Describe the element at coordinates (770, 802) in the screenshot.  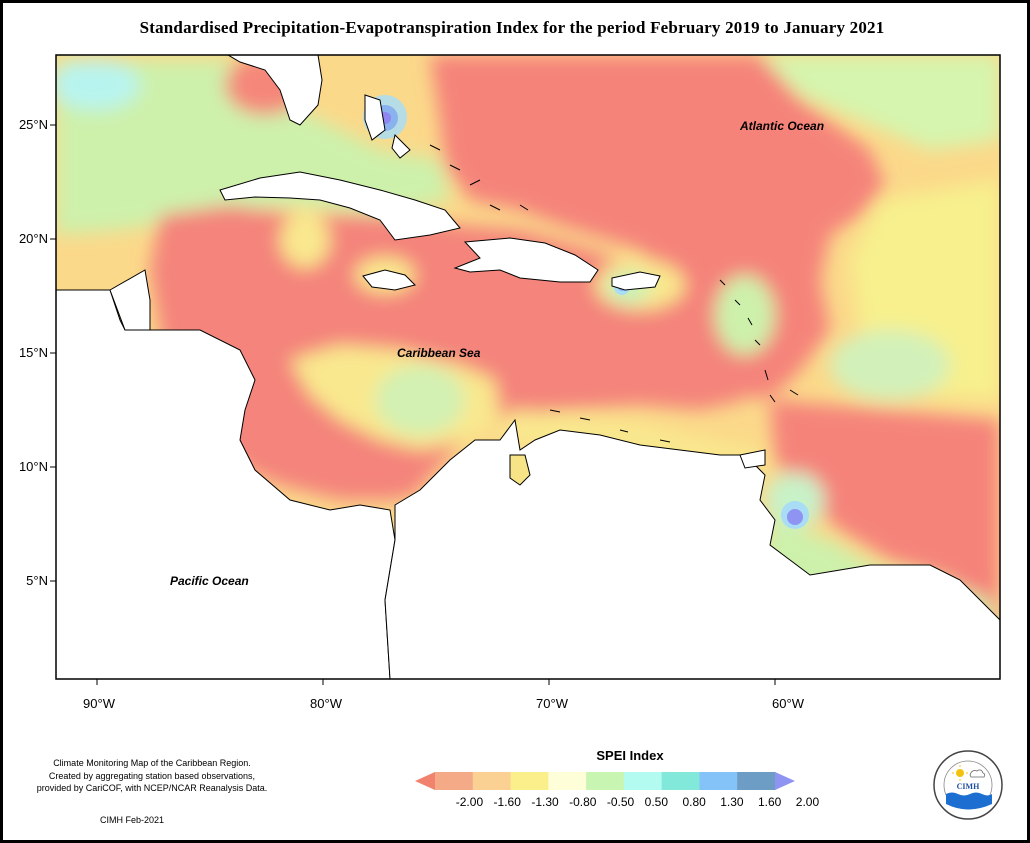
I see `legend-tick-label: 1.60` at that location.